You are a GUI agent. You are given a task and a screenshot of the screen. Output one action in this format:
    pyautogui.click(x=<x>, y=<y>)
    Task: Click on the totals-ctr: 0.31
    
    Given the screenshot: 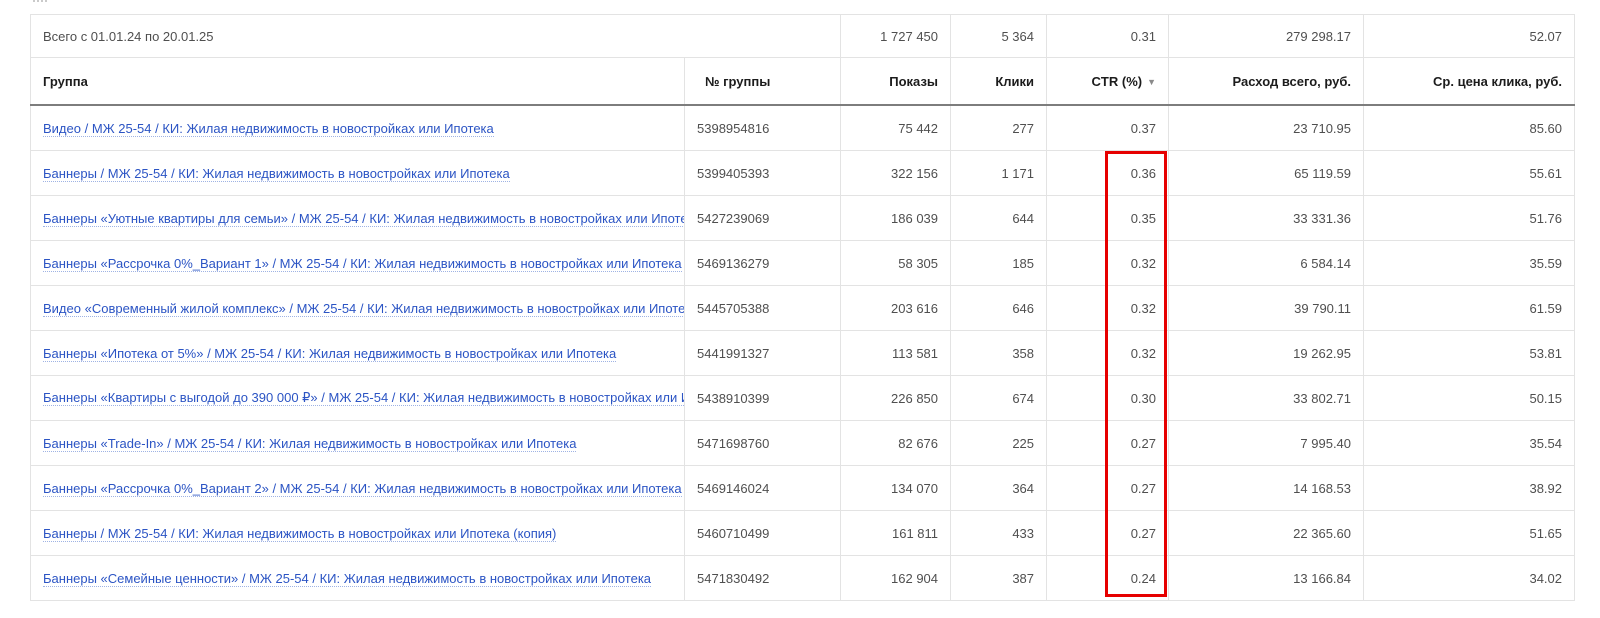 What is the action you would take?
    pyautogui.click(x=1108, y=36)
    